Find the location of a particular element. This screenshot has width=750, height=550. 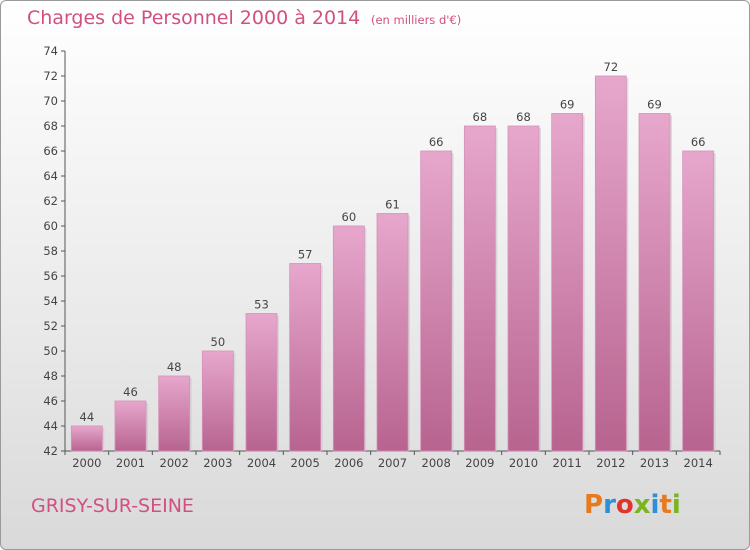

data-label: 53 is located at coordinates (261, 305).